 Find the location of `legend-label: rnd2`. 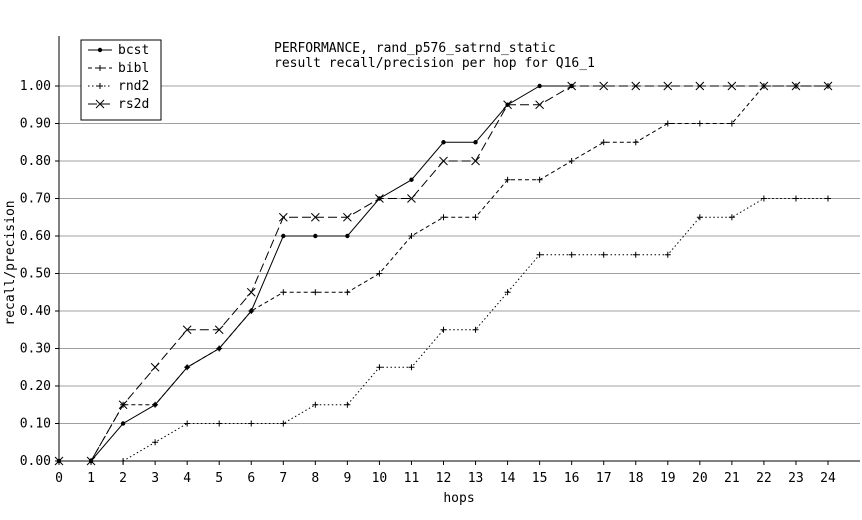

legend-label: rnd2 is located at coordinates (133, 86).